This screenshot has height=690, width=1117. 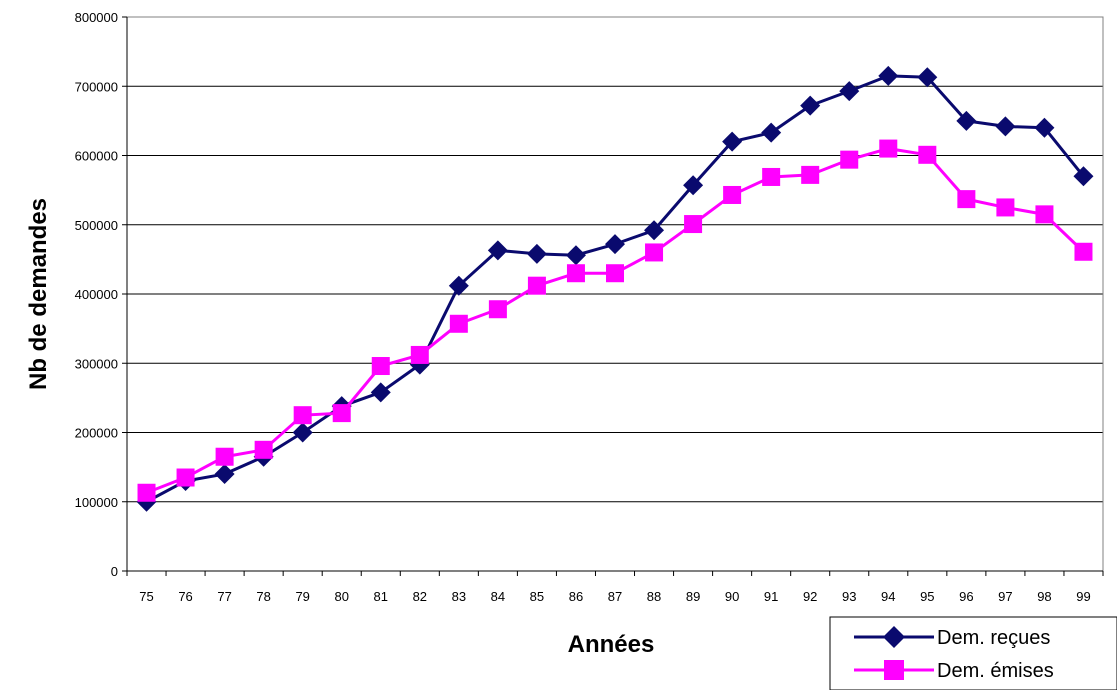 I want to click on legend-label: Dem. émises, so click(x=995, y=671).